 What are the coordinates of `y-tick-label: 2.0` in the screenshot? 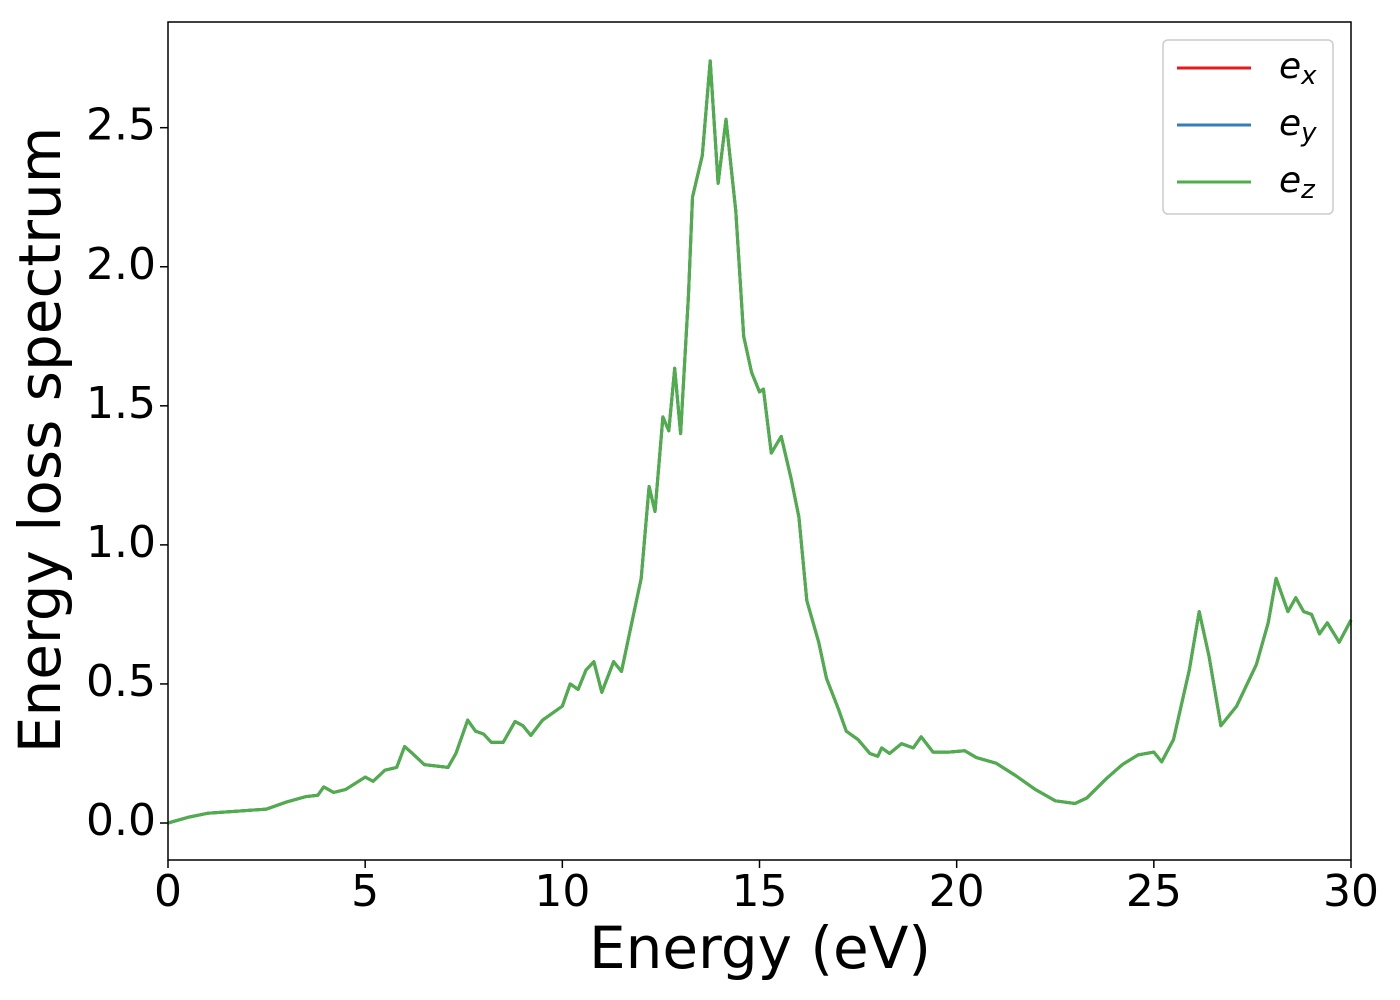 It's located at (121, 264).